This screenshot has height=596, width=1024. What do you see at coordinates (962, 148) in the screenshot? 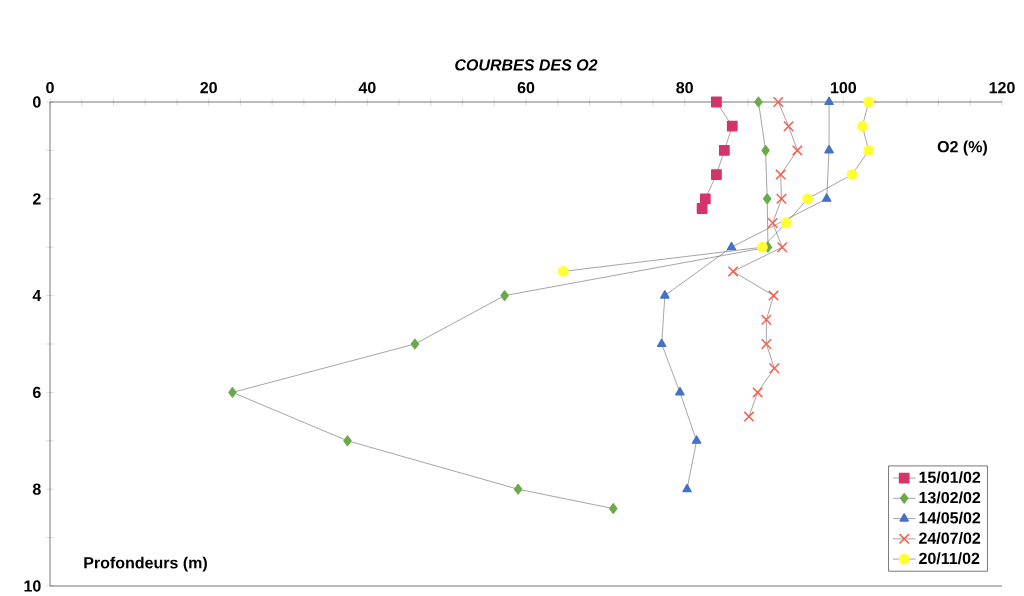
I see `x-axis-title: O2 (%)` at bounding box center [962, 148].